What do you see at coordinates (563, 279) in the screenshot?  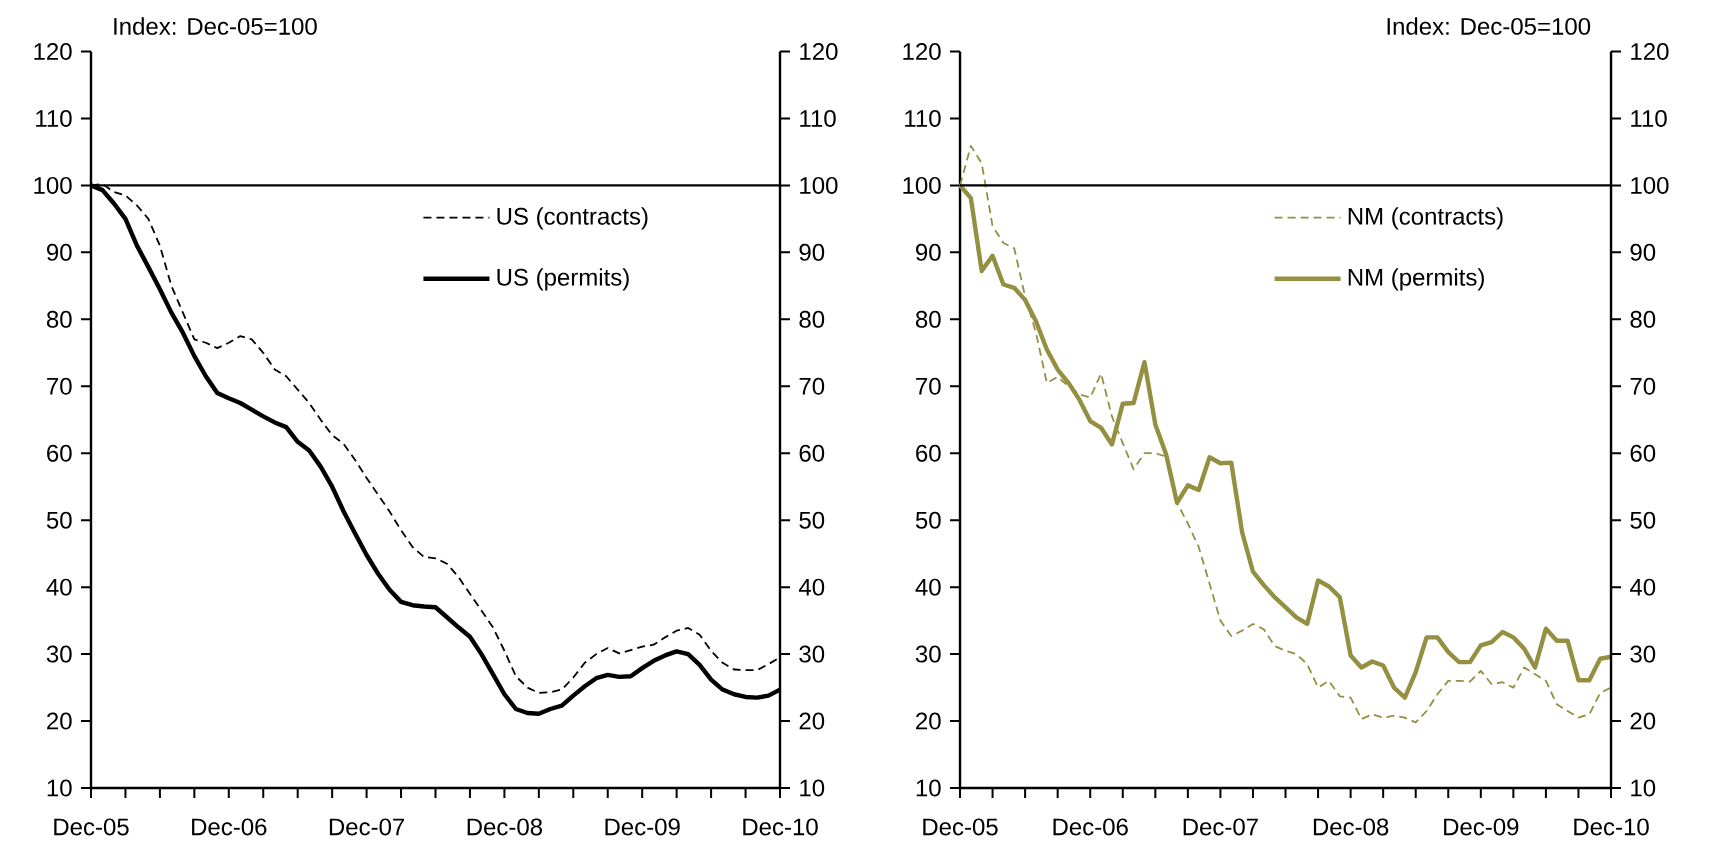 I see `legend-label: US (permits)` at bounding box center [563, 279].